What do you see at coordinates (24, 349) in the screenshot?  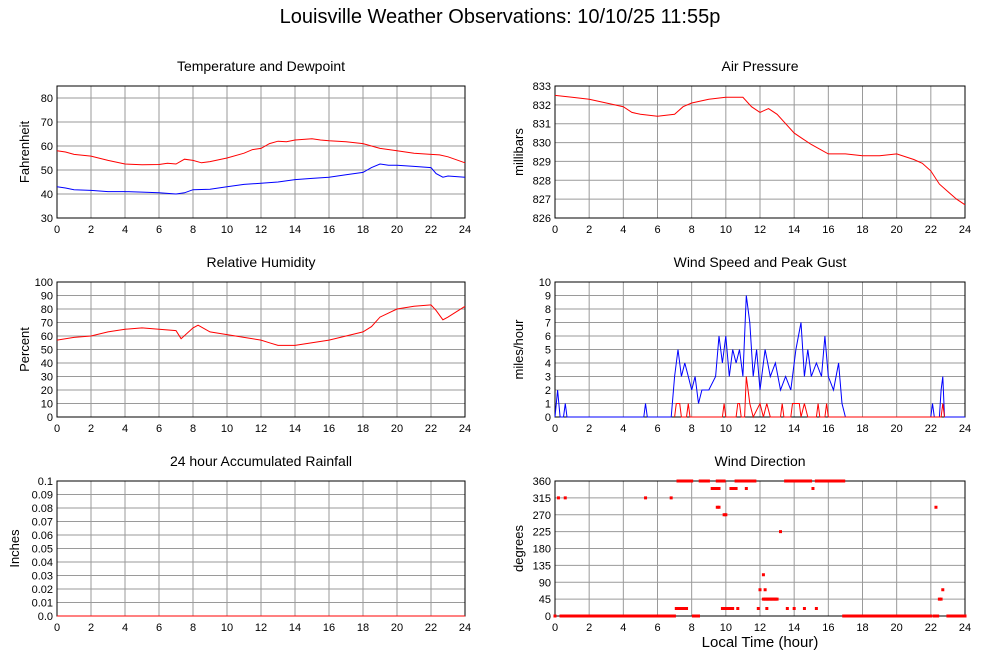 I see `y-axis-label: Percent` at bounding box center [24, 349].